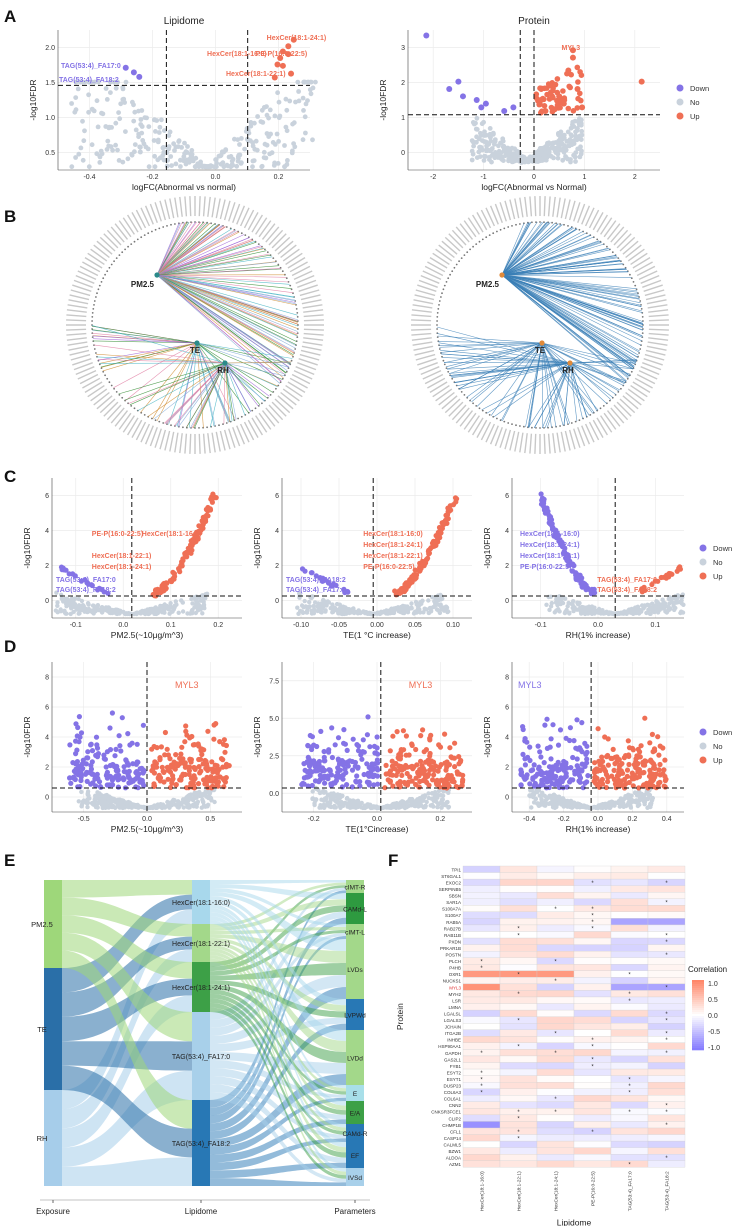  I want to click on panel-letter-A: A, so click(10, 16).